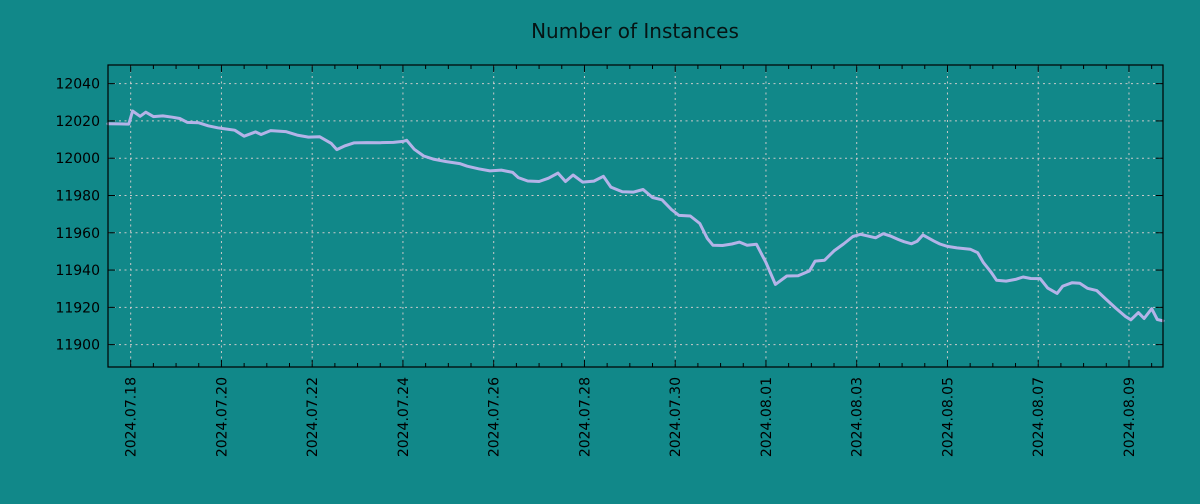 This screenshot has height=504, width=1200. What do you see at coordinates (77, 234) in the screenshot?
I see `y-tick-label: 11960` at bounding box center [77, 234].